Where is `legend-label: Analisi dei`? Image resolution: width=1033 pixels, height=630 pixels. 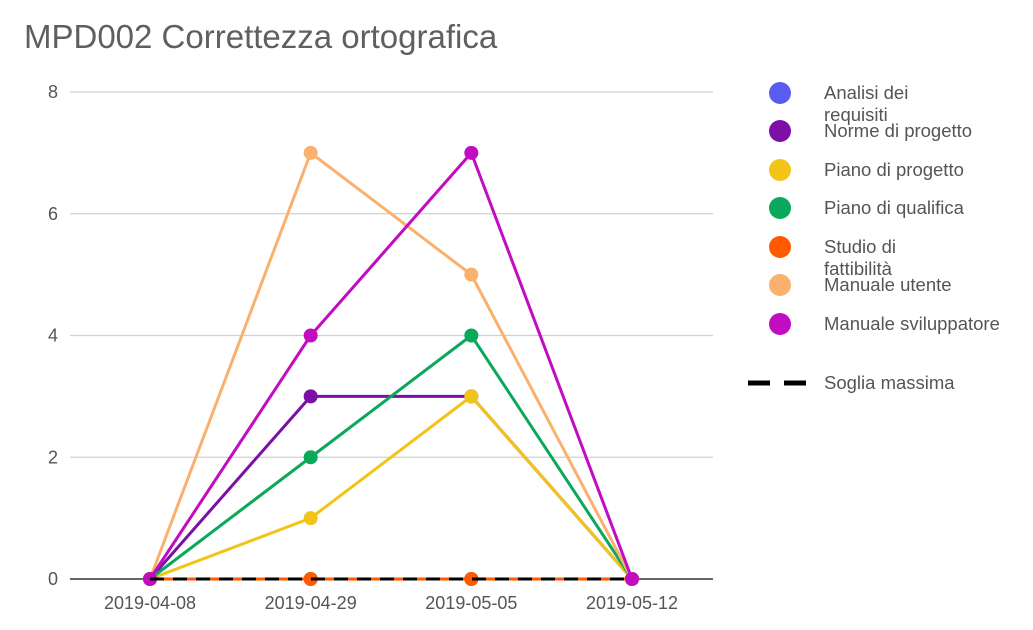 legend-label: Analisi dei is located at coordinates (866, 92).